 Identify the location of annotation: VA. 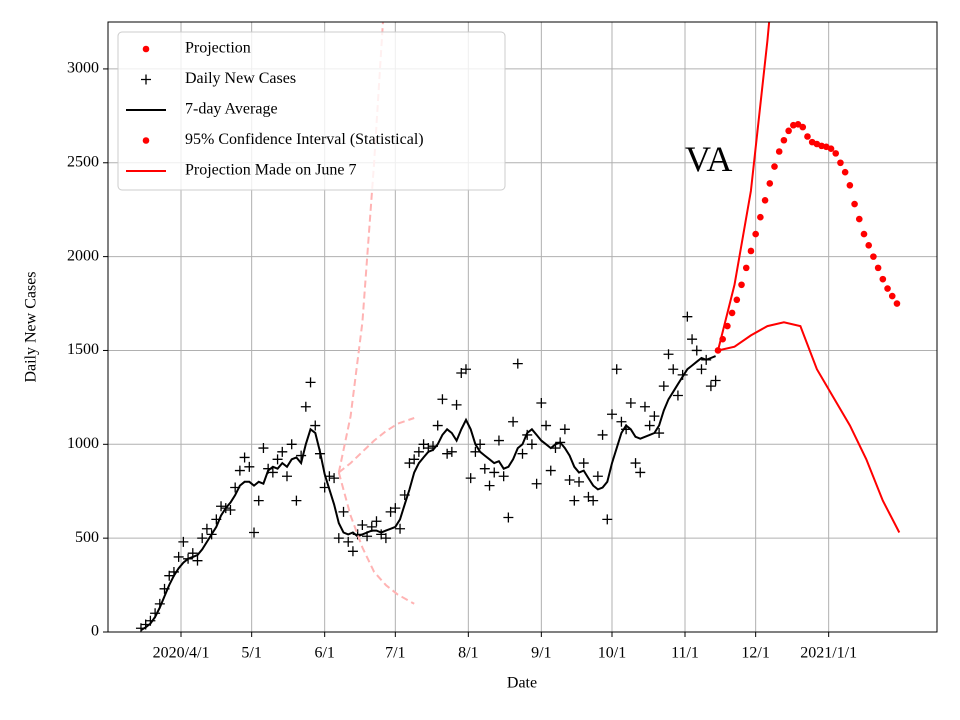
(708, 159).